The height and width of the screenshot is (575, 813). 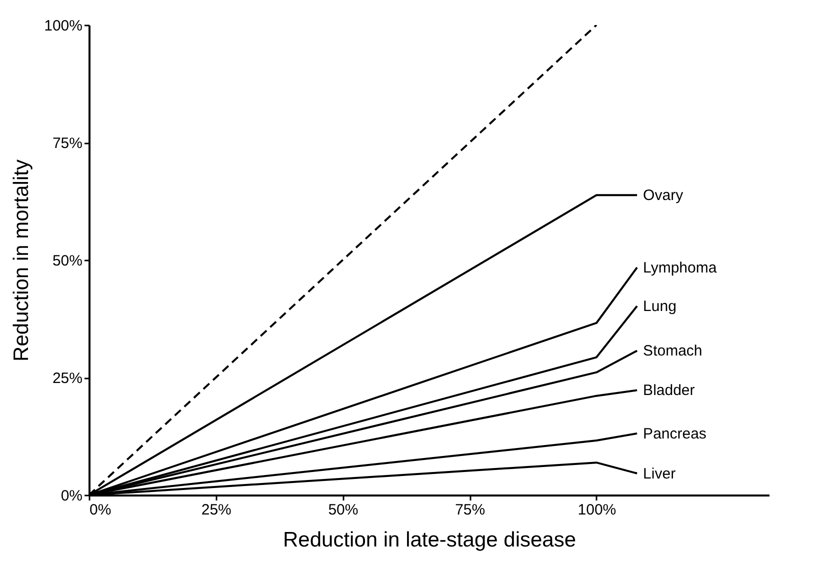 What do you see at coordinates (674, 433) in the screenshot?
I see `series-label: Pancreas` at bounding box center [674, 433].